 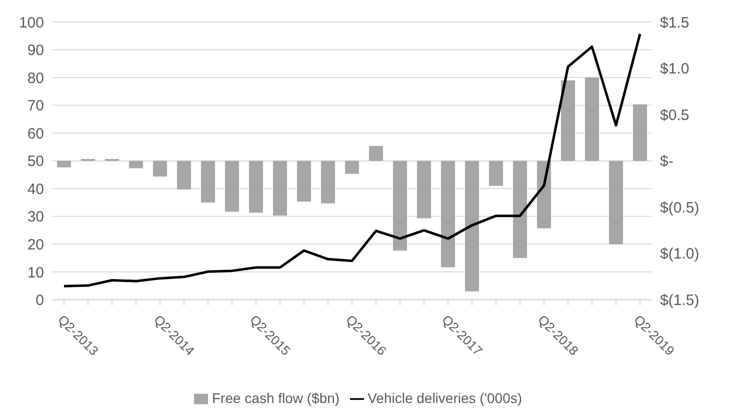 I want to click on y-tick-label: 70, so click(x=35, y=106).